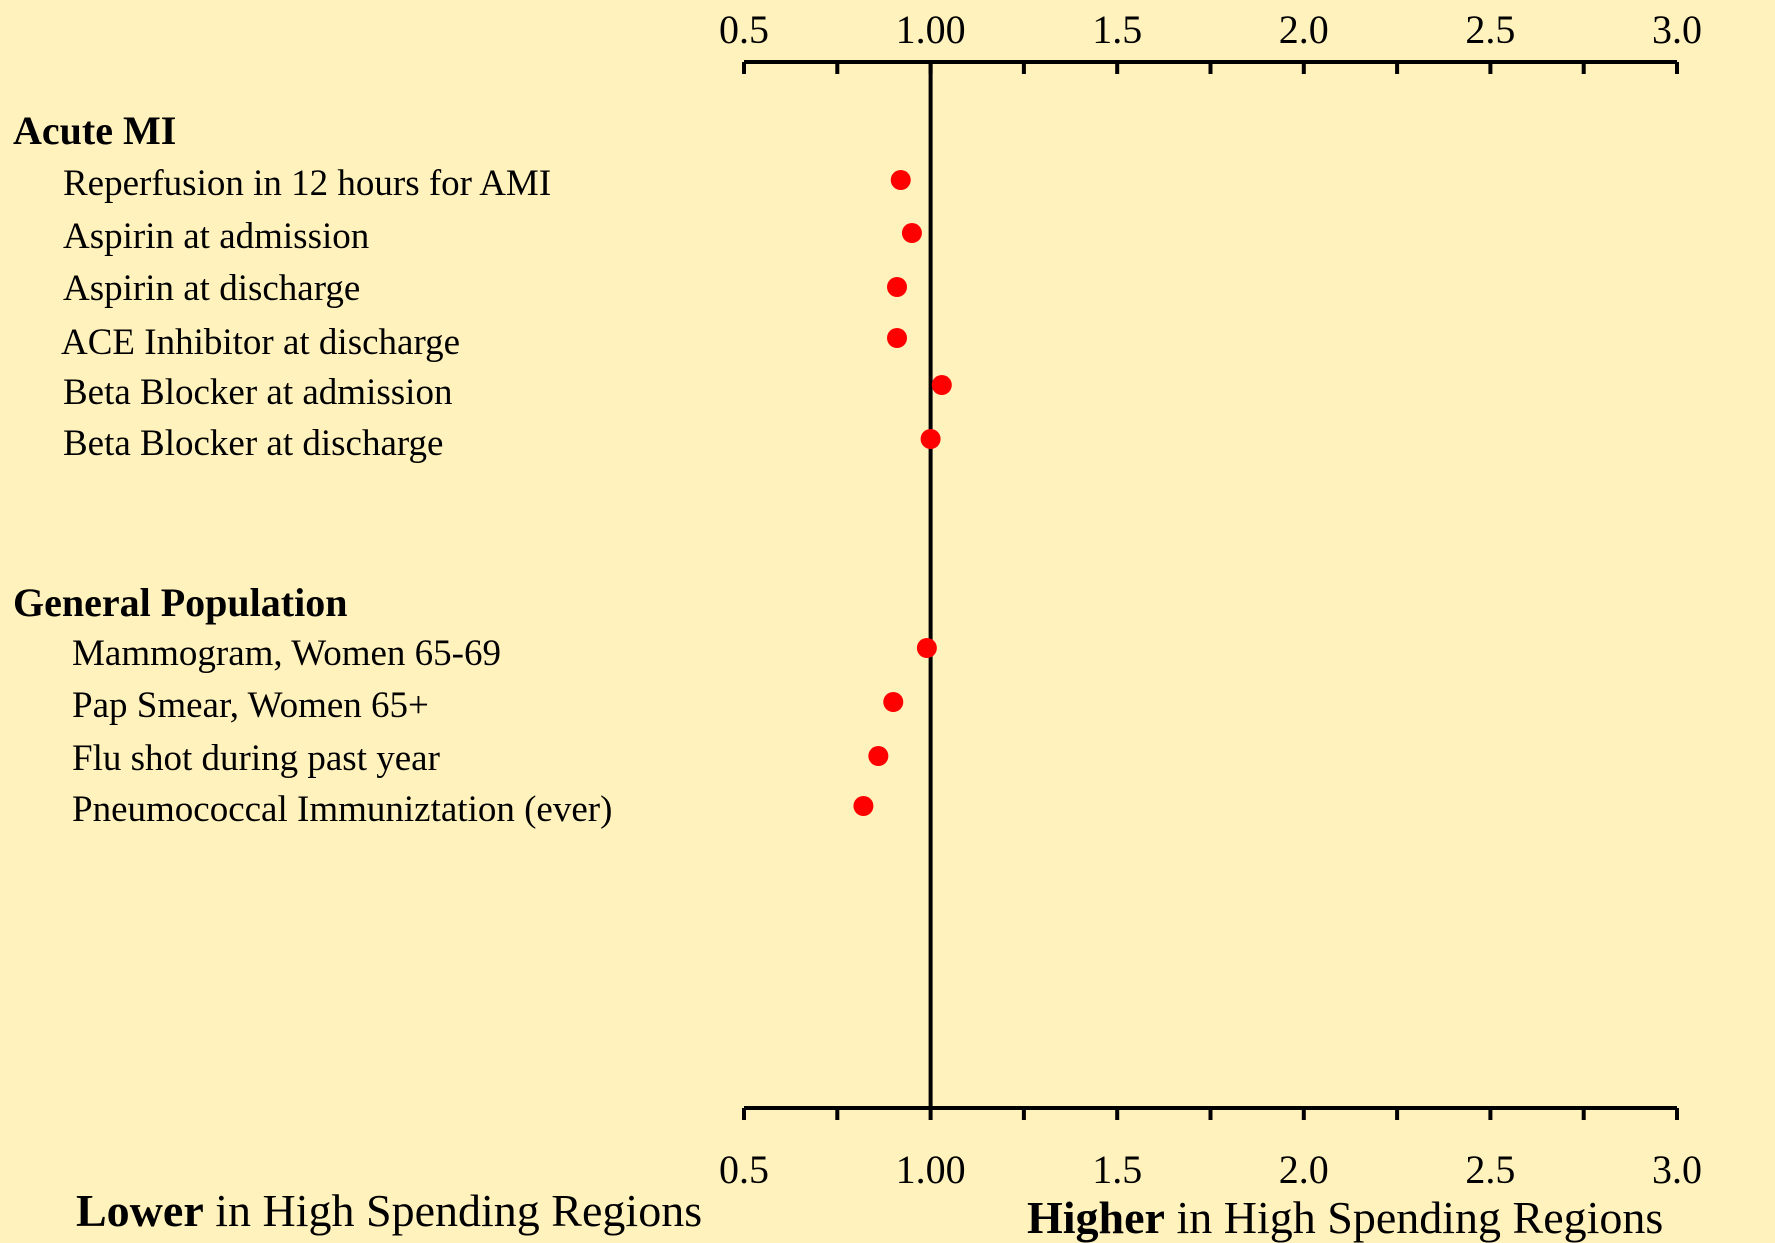 This screenshot has height=1243, width=1775. What do you see at coordinates (453, 1210) in the screenshot?
I see `footer-left-rest: in High Spending Regions` at bounding box center [453, 1210].